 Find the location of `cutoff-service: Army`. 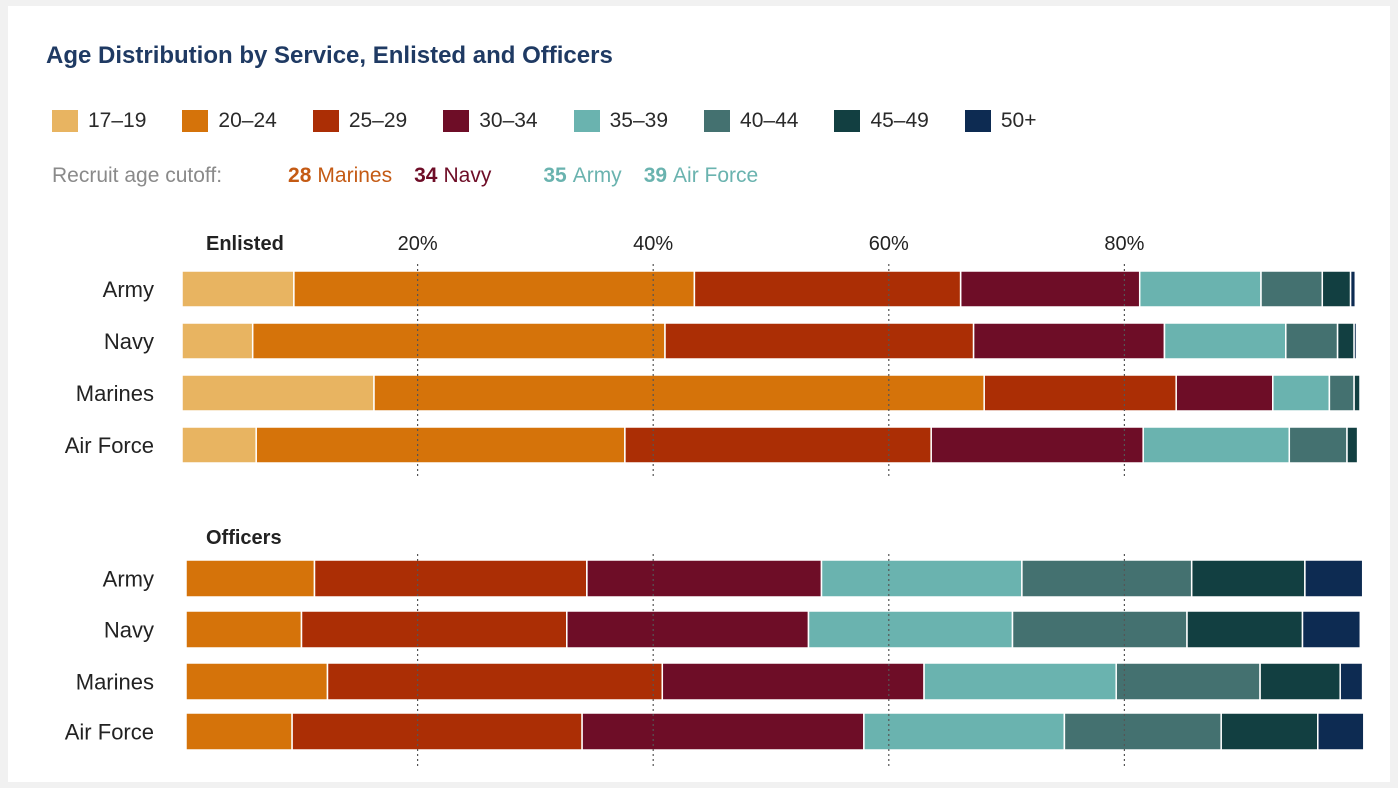

cutoff-service: Army is located at coordinates (597, 175).